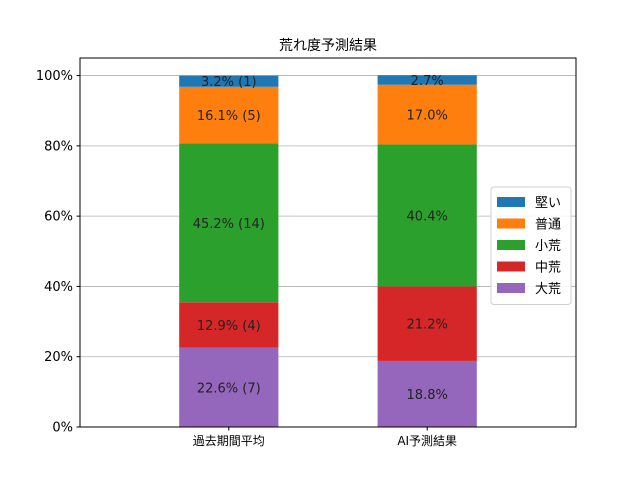 The height and width of the screenshot is (484, 640). Describe the element at coordinates (328, 46) in the screenshot. I see `chart-title: 荒れ度予測結果` at that location.